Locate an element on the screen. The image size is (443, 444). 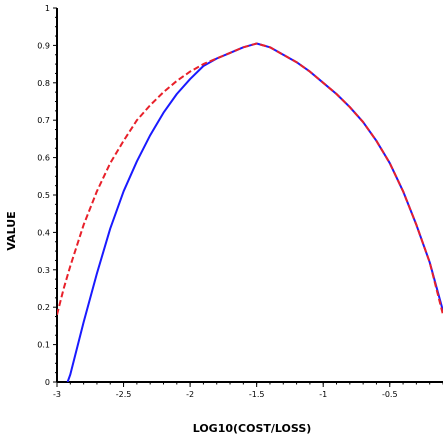
y-tick-label: 0.4 is located at coordinates (43, 232).